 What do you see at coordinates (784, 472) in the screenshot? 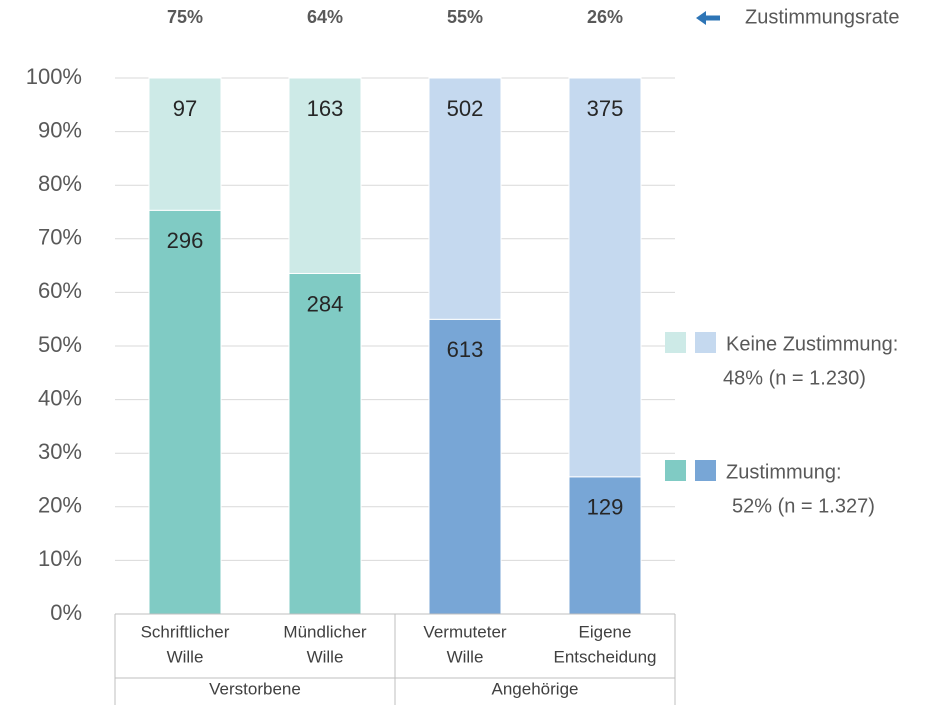
I see `legend-label: Zustimmung:` at bounding box center [784, 472].